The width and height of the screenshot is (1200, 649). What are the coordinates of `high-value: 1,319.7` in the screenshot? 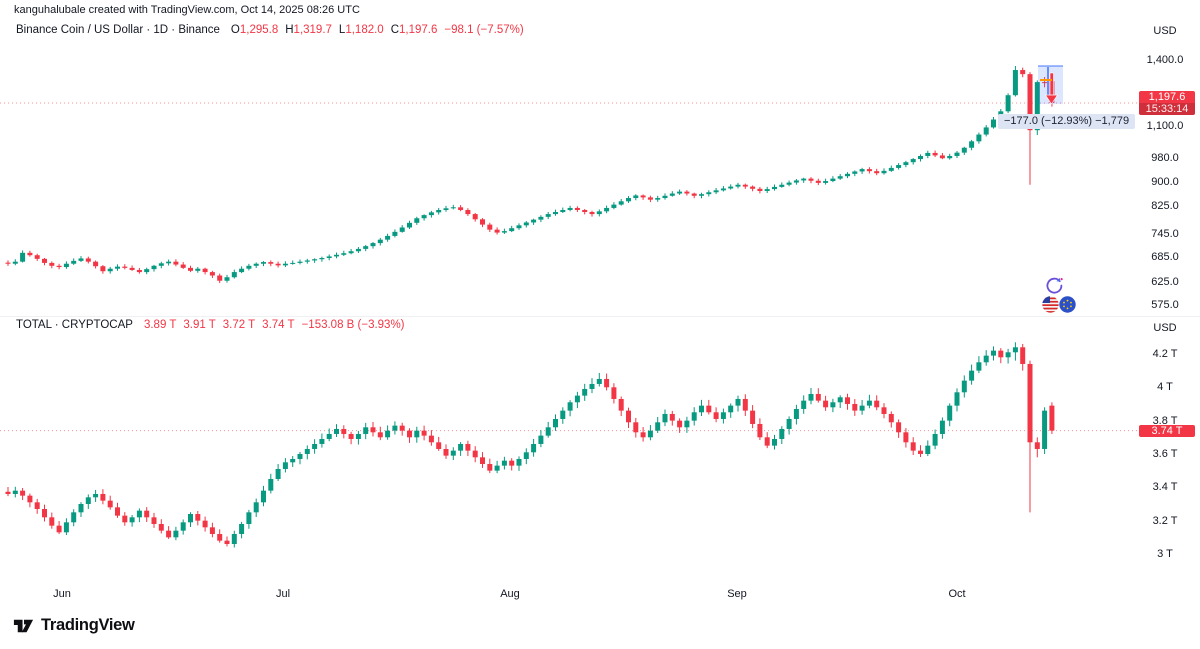 It's located at (312, 30).